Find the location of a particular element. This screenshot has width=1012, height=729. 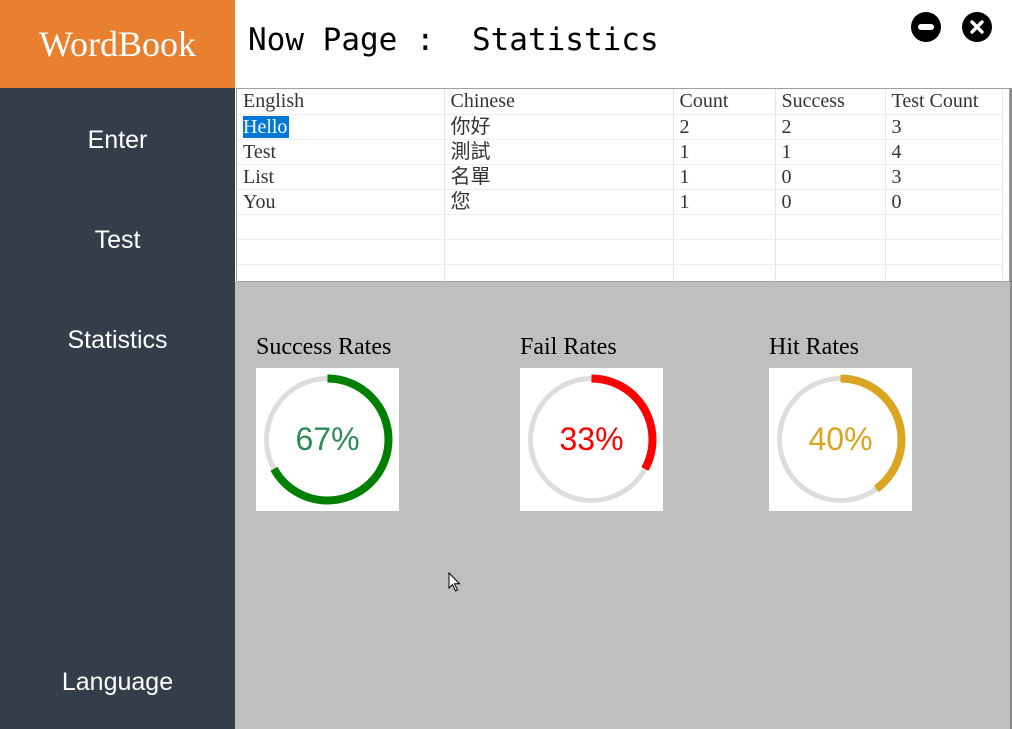

column-header-english: English is located at coordinates (341, 102).